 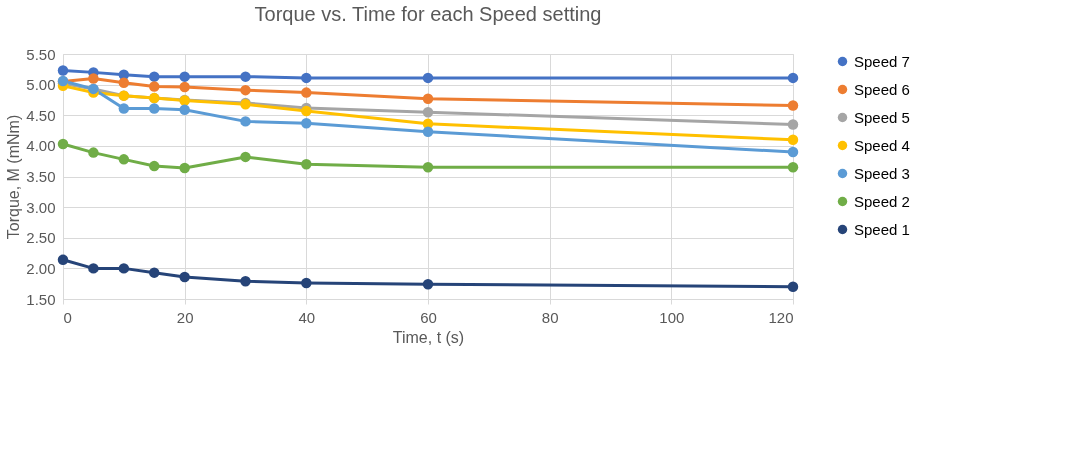 I want to click on x-tick-label: 40, so click(x=307, y=317).